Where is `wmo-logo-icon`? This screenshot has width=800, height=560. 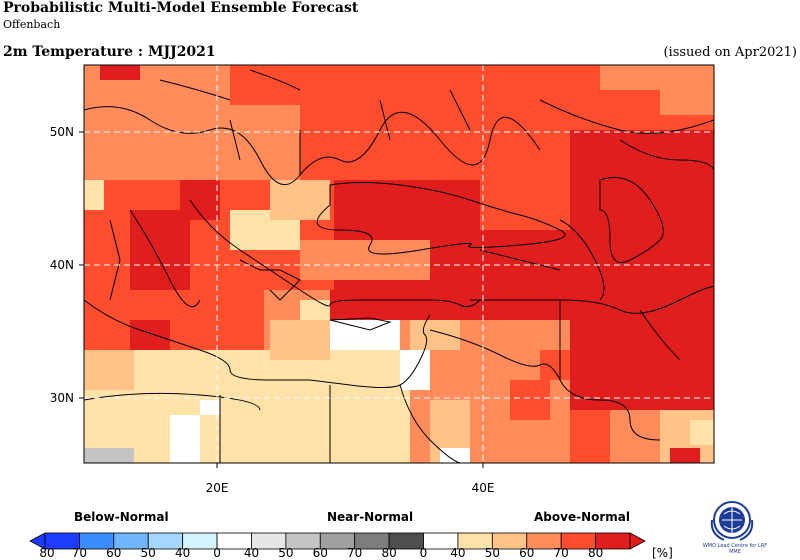
wmo-logo-icon is located at coordinates (732, 521).